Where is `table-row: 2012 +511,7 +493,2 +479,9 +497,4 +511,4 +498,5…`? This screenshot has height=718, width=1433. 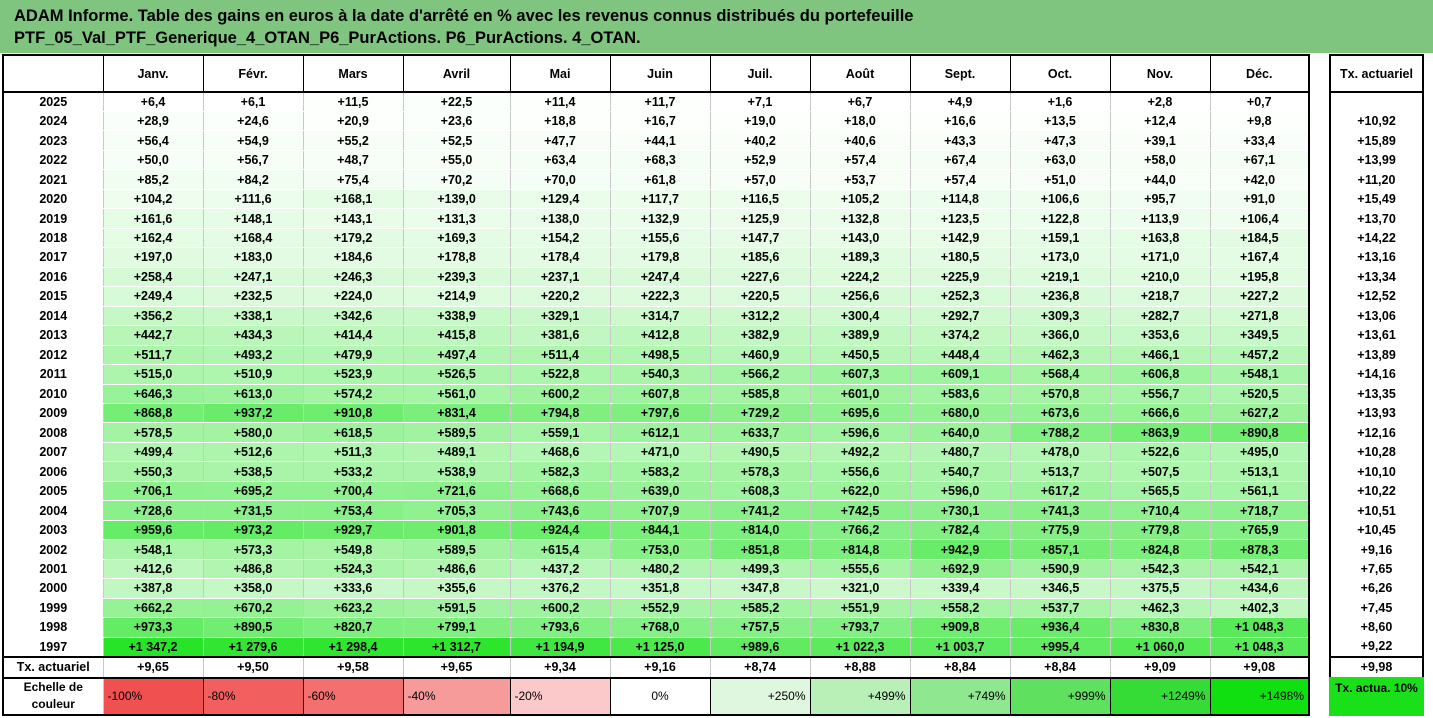
table-row: 2012 +511,7 +493,2 +479,9 +497,4 +511,4 +498,5… is located at coordinates (656, 355).